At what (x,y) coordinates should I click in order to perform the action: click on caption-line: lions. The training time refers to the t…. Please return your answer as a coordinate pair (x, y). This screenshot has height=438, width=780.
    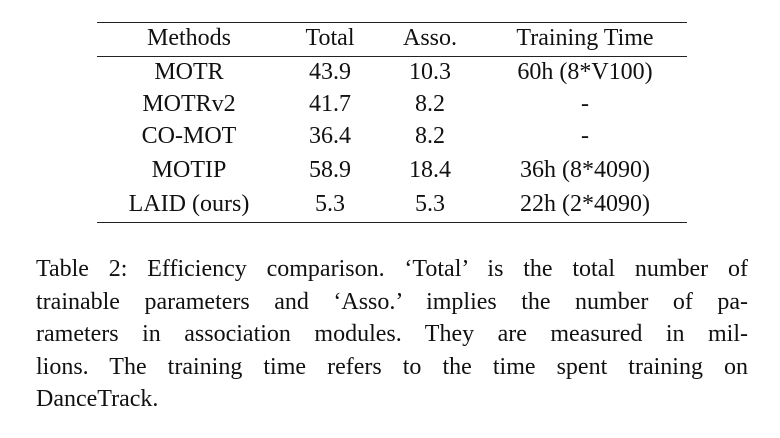
    Looking at the image, I should click on (392, 366).